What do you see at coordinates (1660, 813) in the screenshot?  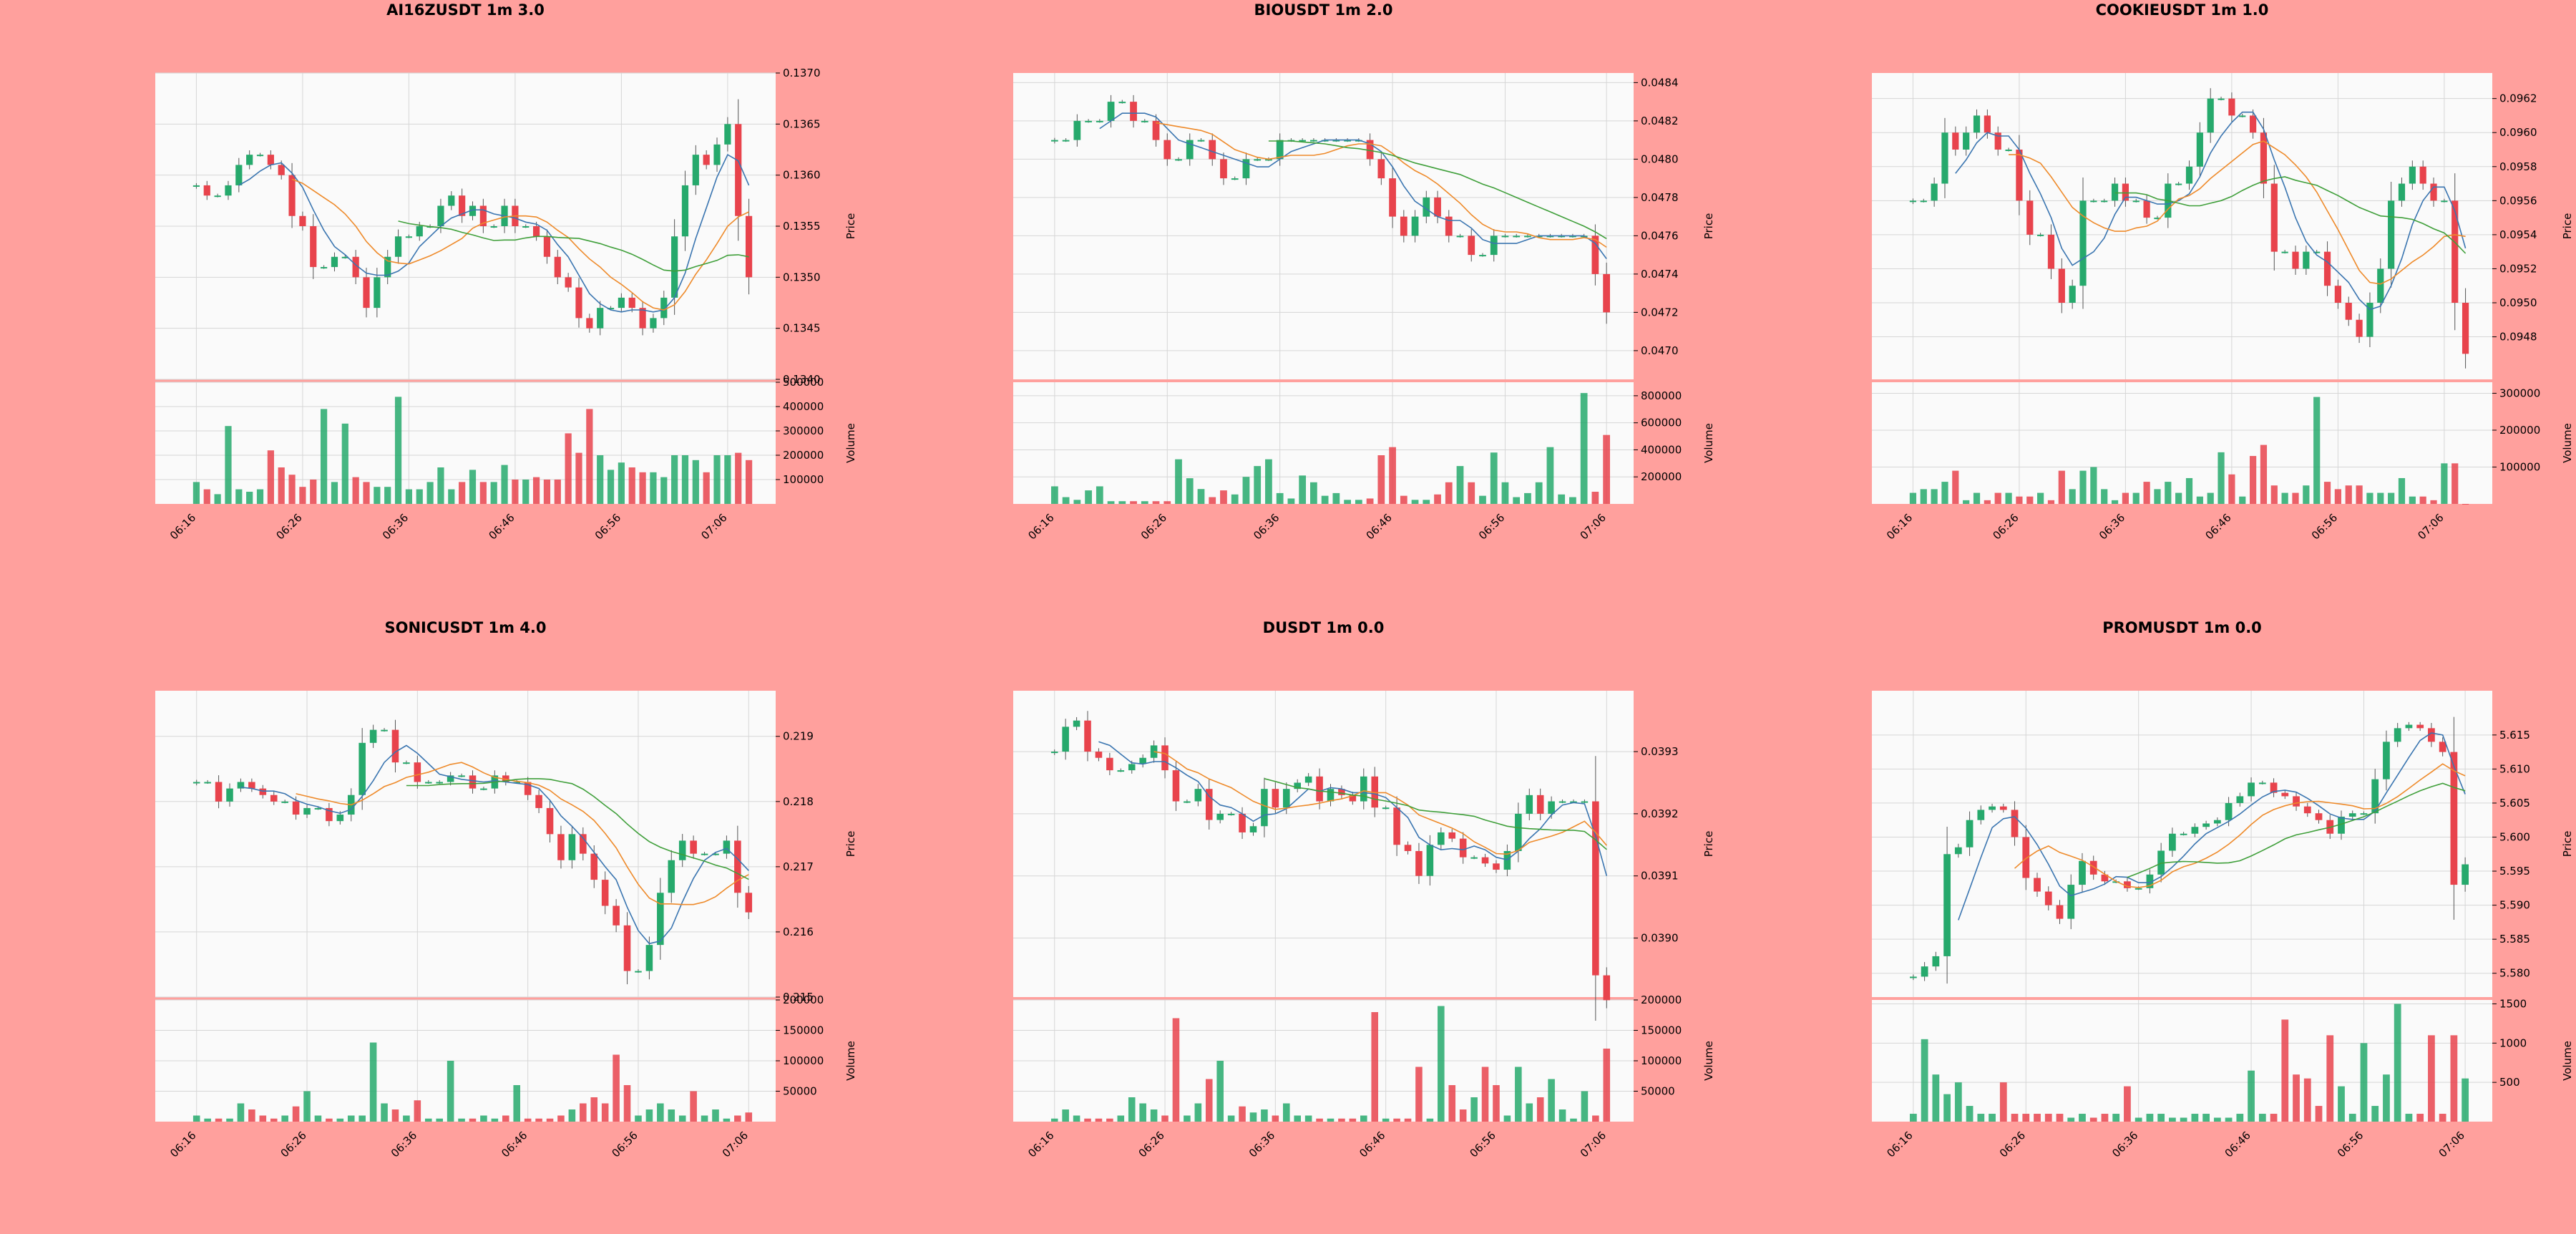 I see `price-tick-label: 0.0392` at bounding box center [1660, 813].